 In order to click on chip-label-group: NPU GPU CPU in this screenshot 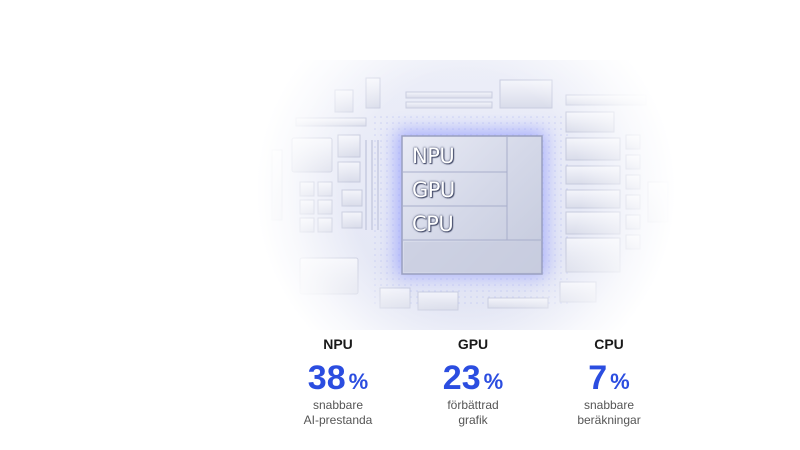, I will do `click(454, 190)`.